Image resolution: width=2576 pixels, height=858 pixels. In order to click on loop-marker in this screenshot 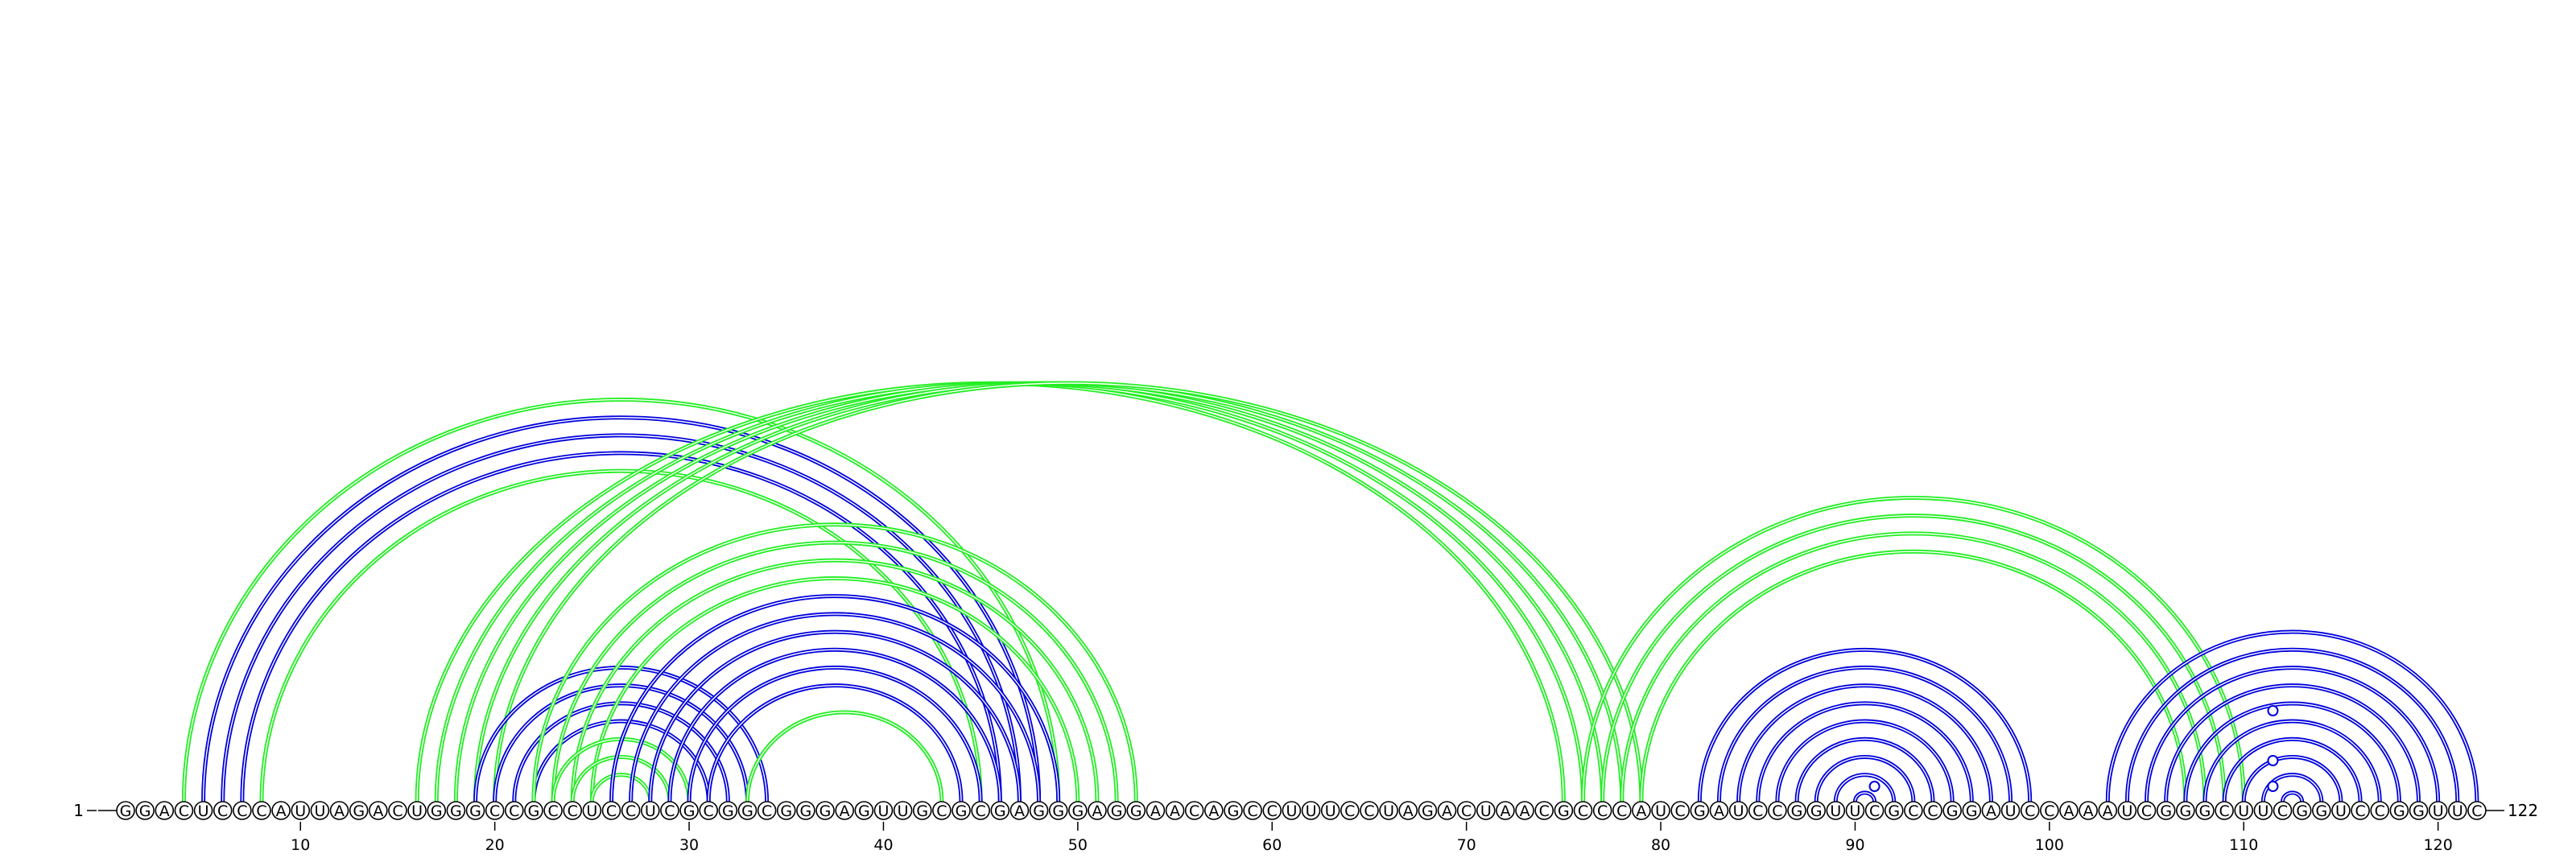, I will do `click(2273, 710)`.